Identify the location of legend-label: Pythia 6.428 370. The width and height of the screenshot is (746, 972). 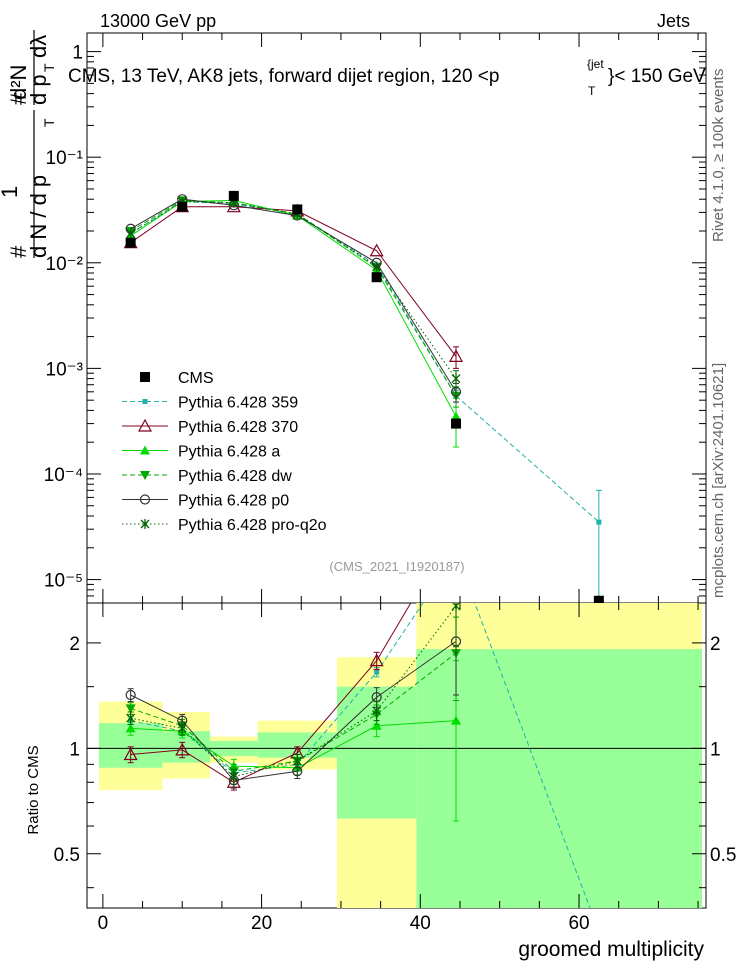
(238, 427).